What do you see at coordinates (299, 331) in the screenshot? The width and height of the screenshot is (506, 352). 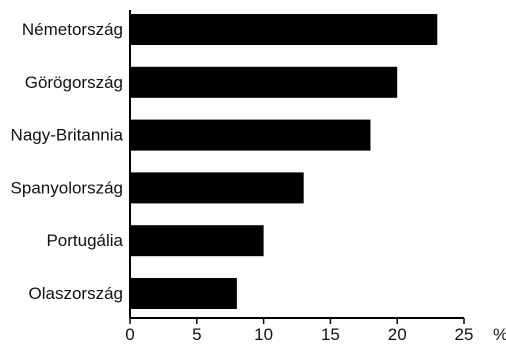 I see `x-ticks-layer: 0 5 10 15 20 25` at bounding box center [299, 331].